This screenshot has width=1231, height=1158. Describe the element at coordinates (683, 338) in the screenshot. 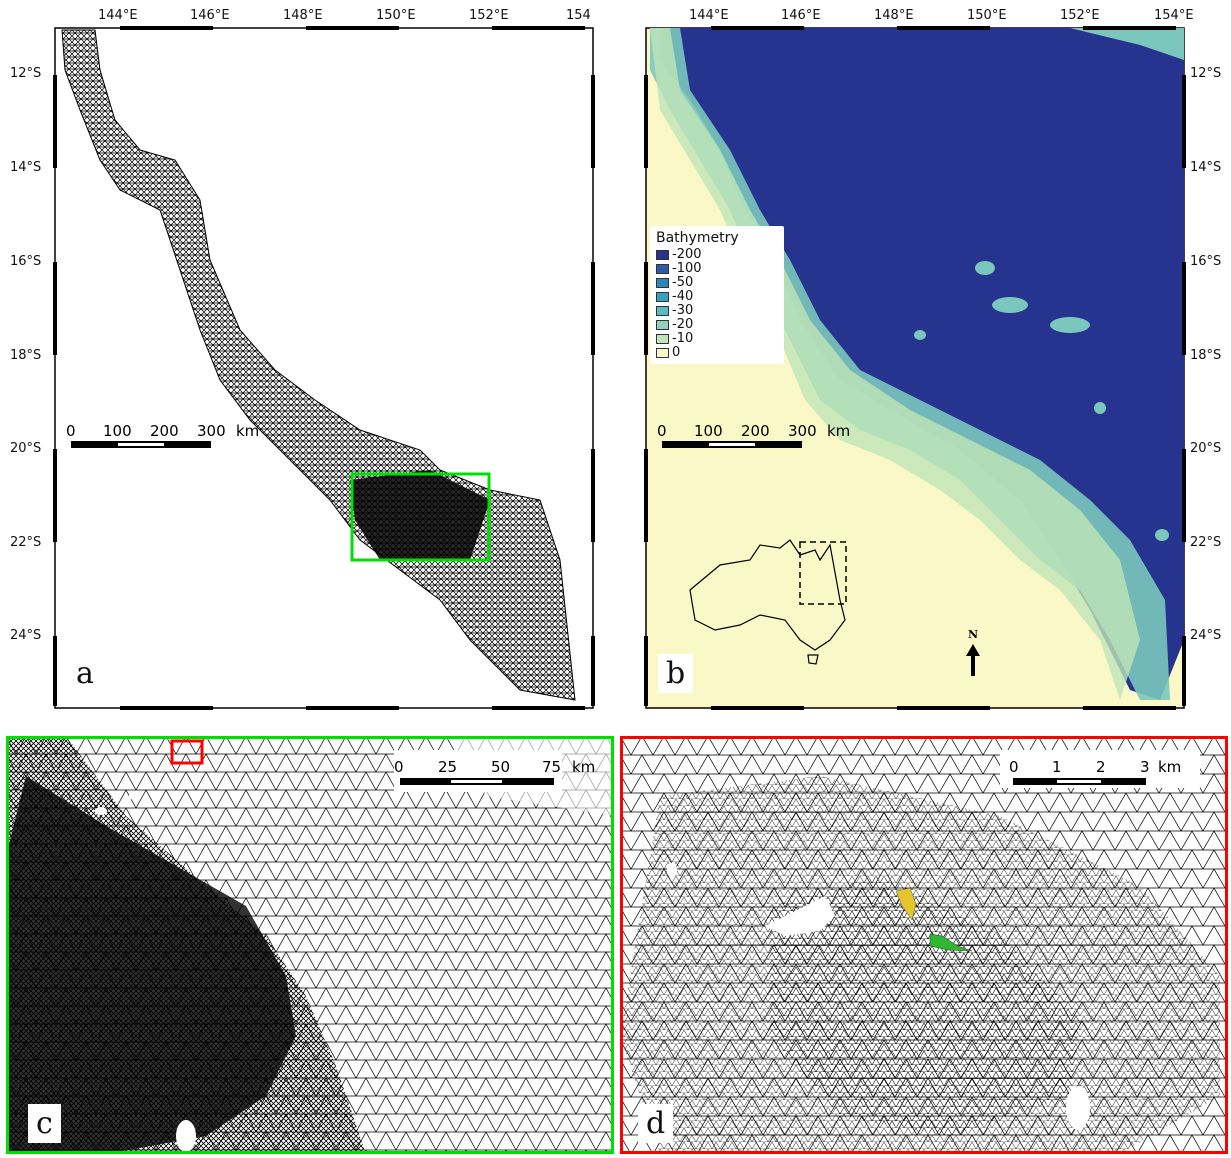

I see `legend-label: -10` at that location.